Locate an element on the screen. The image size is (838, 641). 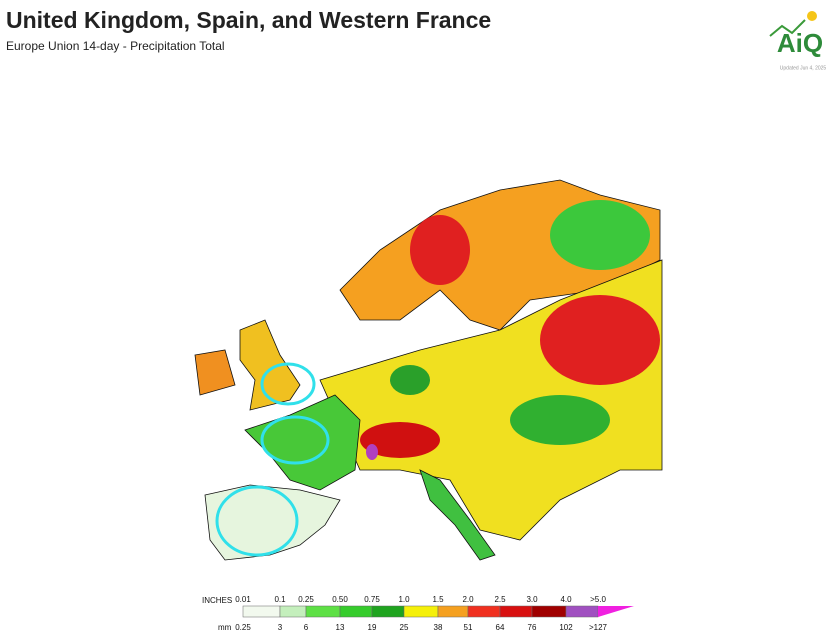
italy is located at coordinates (457, 515).